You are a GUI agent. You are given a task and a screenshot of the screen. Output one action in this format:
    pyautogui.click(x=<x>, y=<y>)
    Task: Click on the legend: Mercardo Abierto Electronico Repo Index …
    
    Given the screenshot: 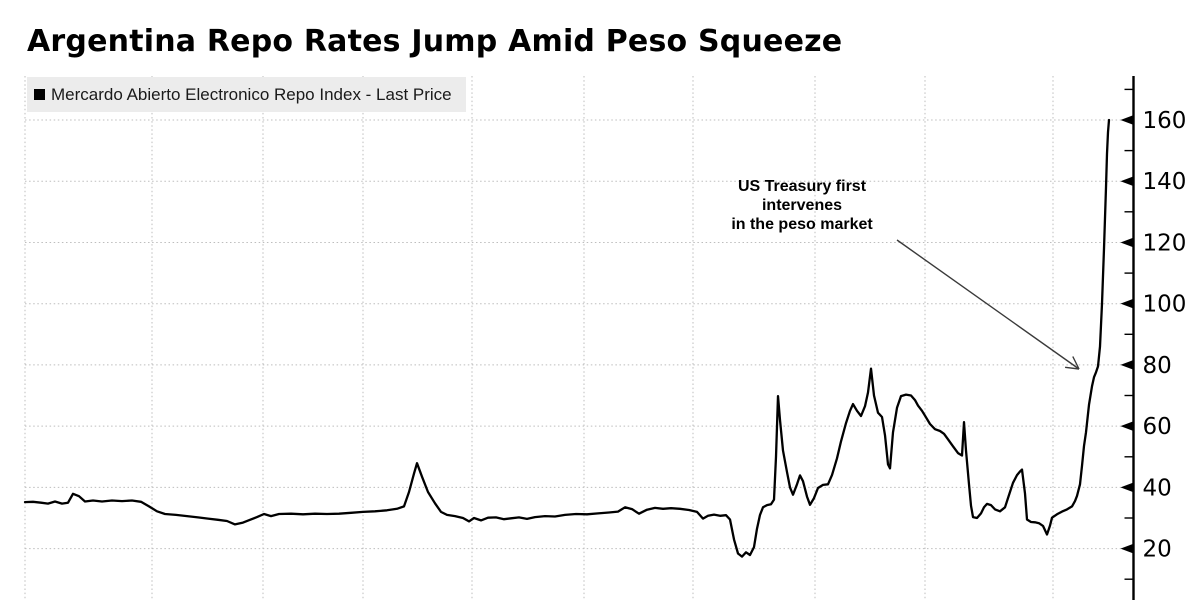 What is the action you would take?
    pyautogui.click(x=246, y=94)
    